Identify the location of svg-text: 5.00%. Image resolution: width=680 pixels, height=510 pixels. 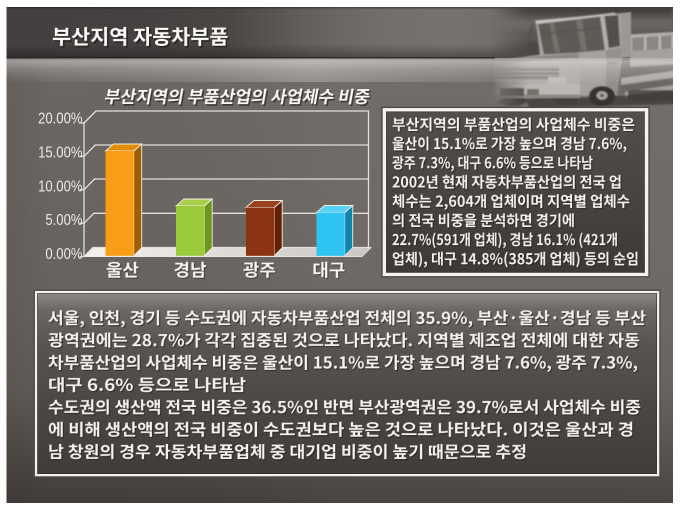
(63, 220).